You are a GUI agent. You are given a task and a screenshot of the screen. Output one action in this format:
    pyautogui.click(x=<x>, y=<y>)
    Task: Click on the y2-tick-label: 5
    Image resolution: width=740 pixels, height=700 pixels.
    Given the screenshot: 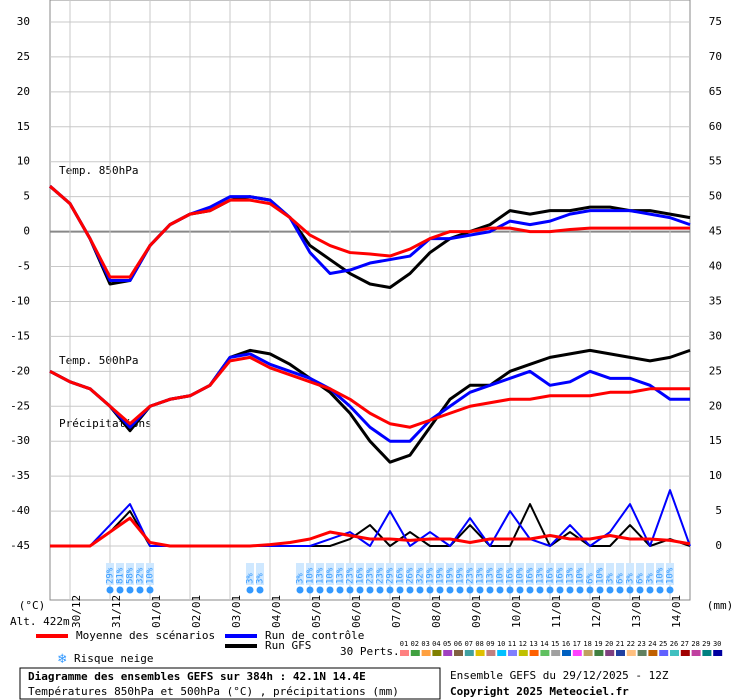 What is the action you would take?
    pyautogui.click(x=718, y=510)
    